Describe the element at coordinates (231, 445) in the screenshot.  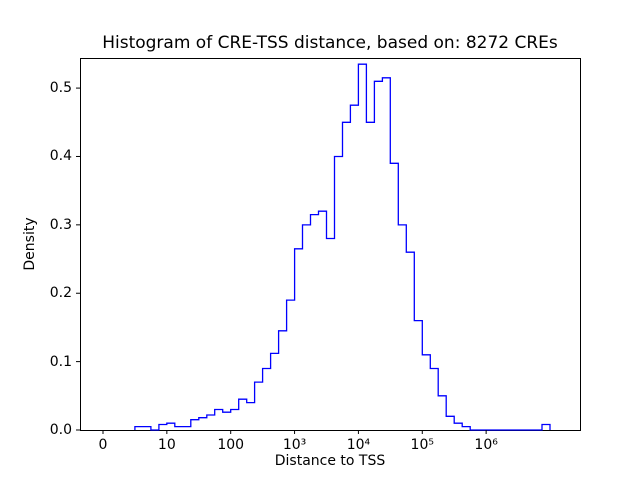
I see `x-tick-label: 100` at that location.